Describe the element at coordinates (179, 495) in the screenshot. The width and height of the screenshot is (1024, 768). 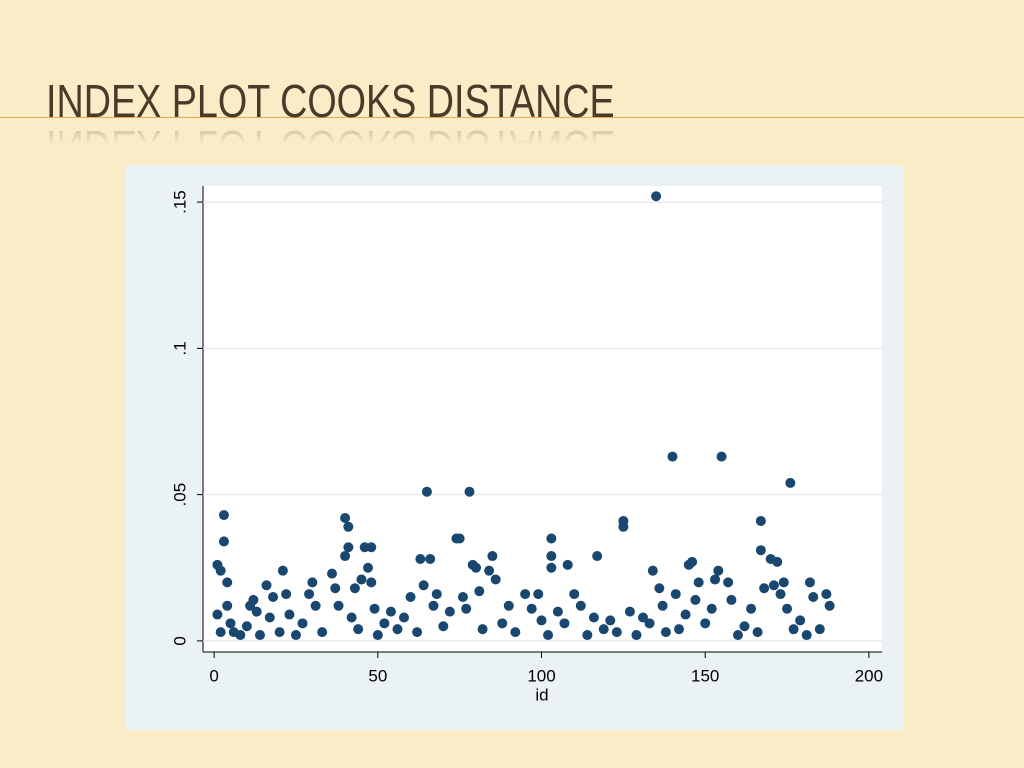
I see `y-tick-label: .05` at that location.